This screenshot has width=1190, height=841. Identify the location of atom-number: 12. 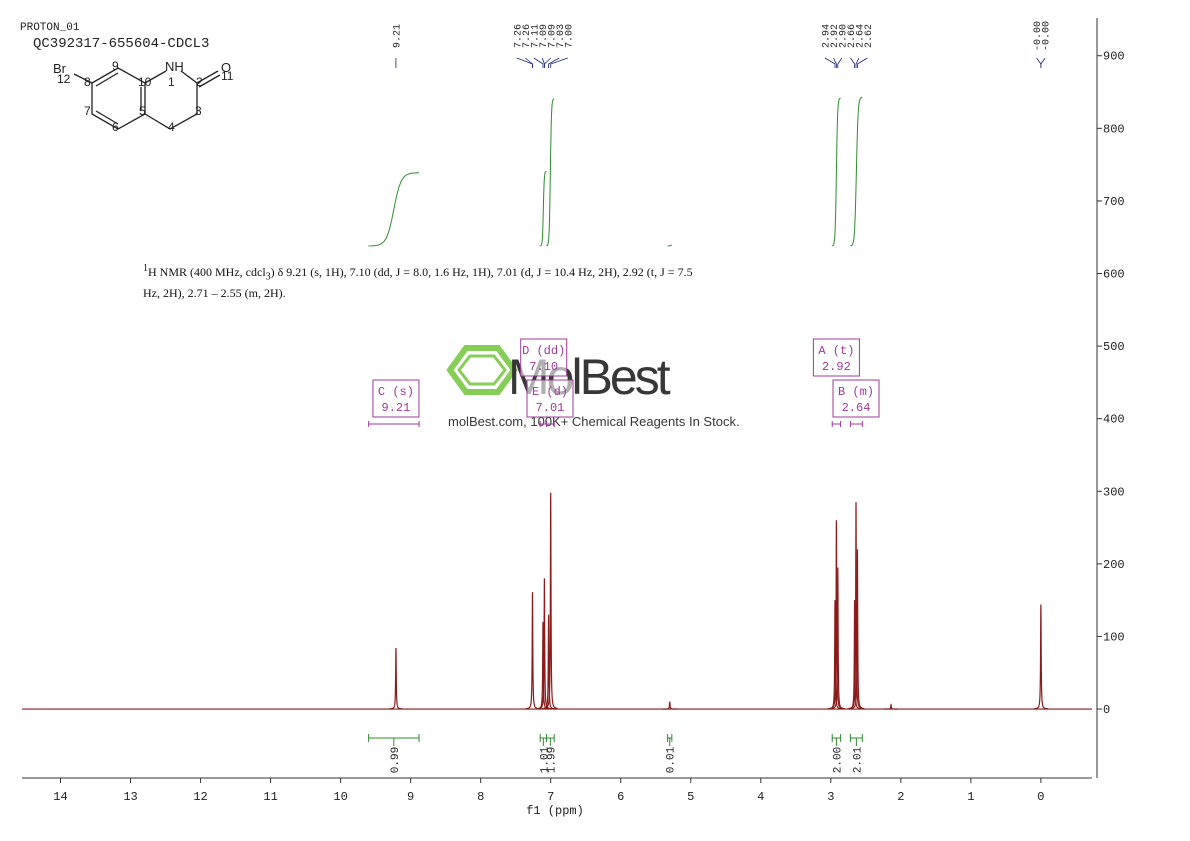
(64, 79).